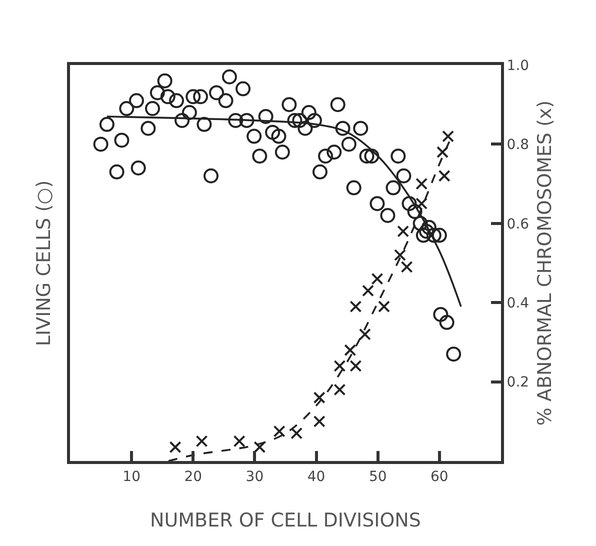 This screenshot has width=596, height=546. Describe the element at coordinates (518, 382) in the screenshot. I see `y2-tick-label: 0.2` at that location.